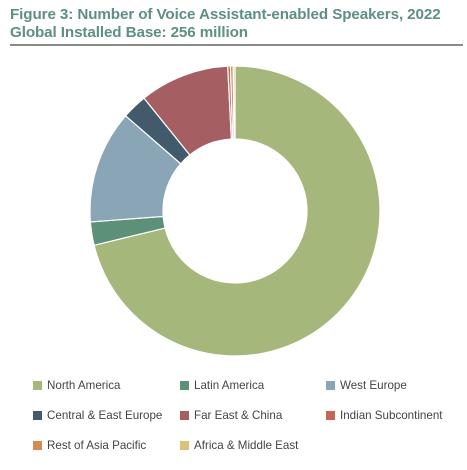 The image size is (467, 470). What do you see at coordinates (236, 45) in the screenshot?
I see `title-divider` at bounding box center [236, 45].